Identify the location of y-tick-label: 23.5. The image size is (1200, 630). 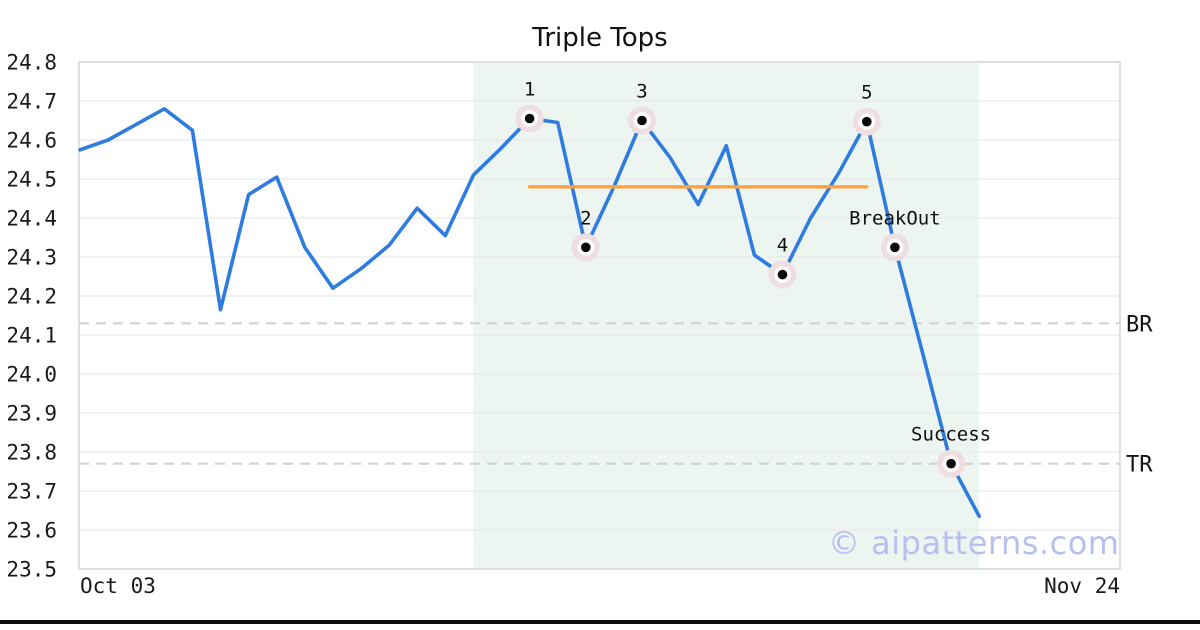
(31, 570).